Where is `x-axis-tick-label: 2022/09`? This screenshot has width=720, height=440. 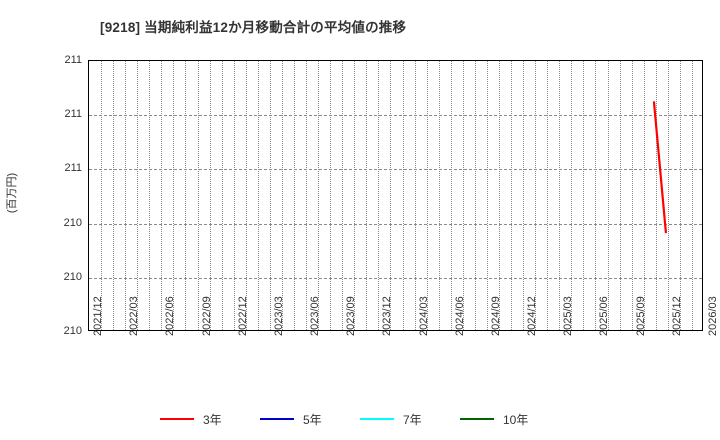 x-axis-tick-label: 2022/09 is located at coordinates (206, 316).